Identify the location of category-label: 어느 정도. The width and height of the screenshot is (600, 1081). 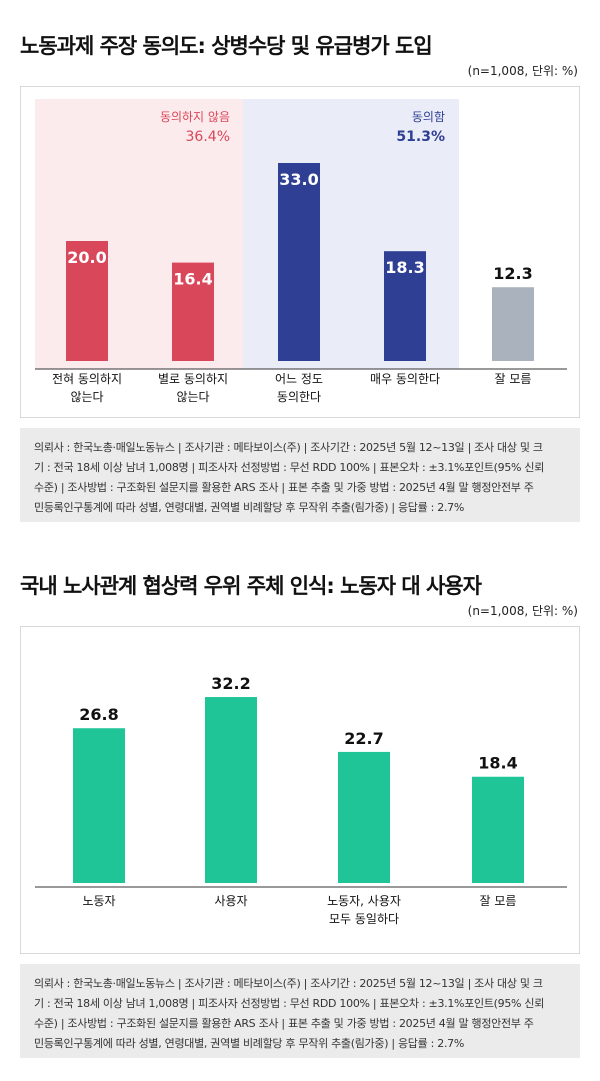
(299, 379).